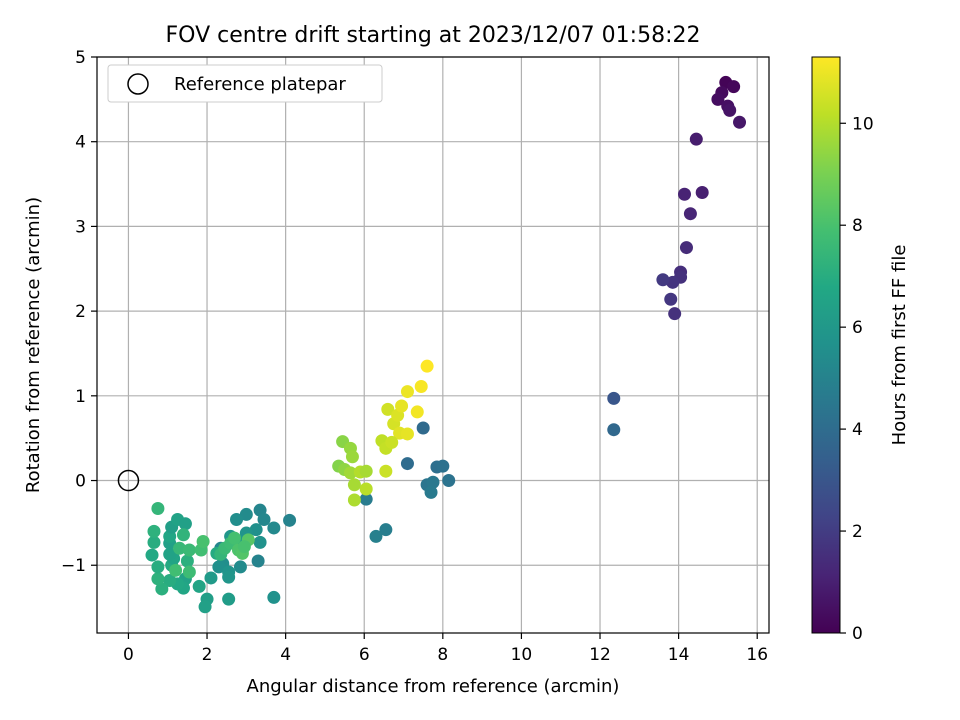 The height and width of the screenshot is (720, 960). I want to click on legend-box, so click(245, 83).